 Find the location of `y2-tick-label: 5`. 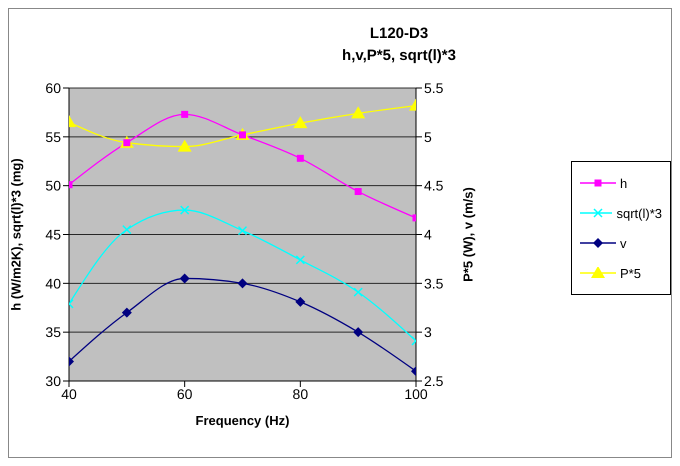

y2-tick-label: 5 is located at coordinates (428, 136).